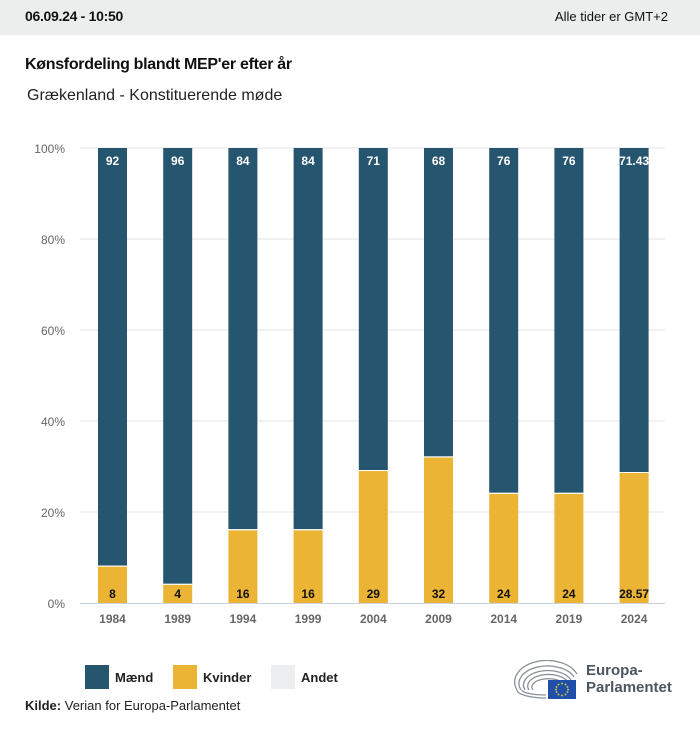  I want to click on legend-swatch-women, so click(185, 677).